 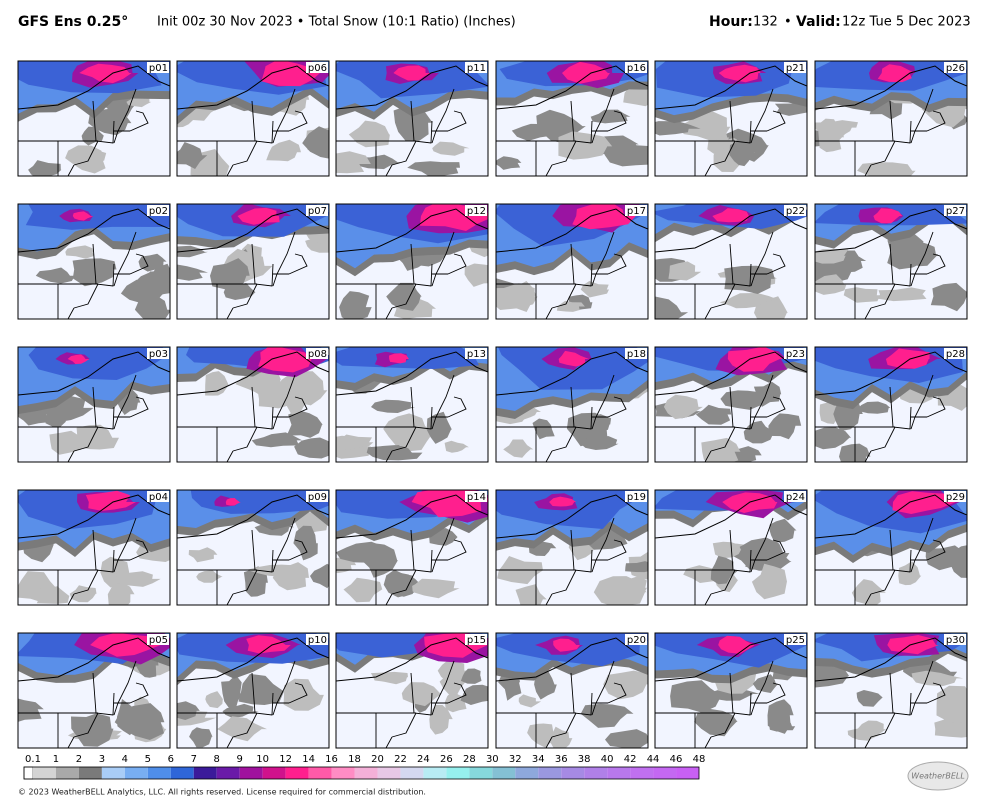 What do you see at coordinates (636, 68) in the screenshot?
I see `panel-label: p16` at bounding box center [636, 68].